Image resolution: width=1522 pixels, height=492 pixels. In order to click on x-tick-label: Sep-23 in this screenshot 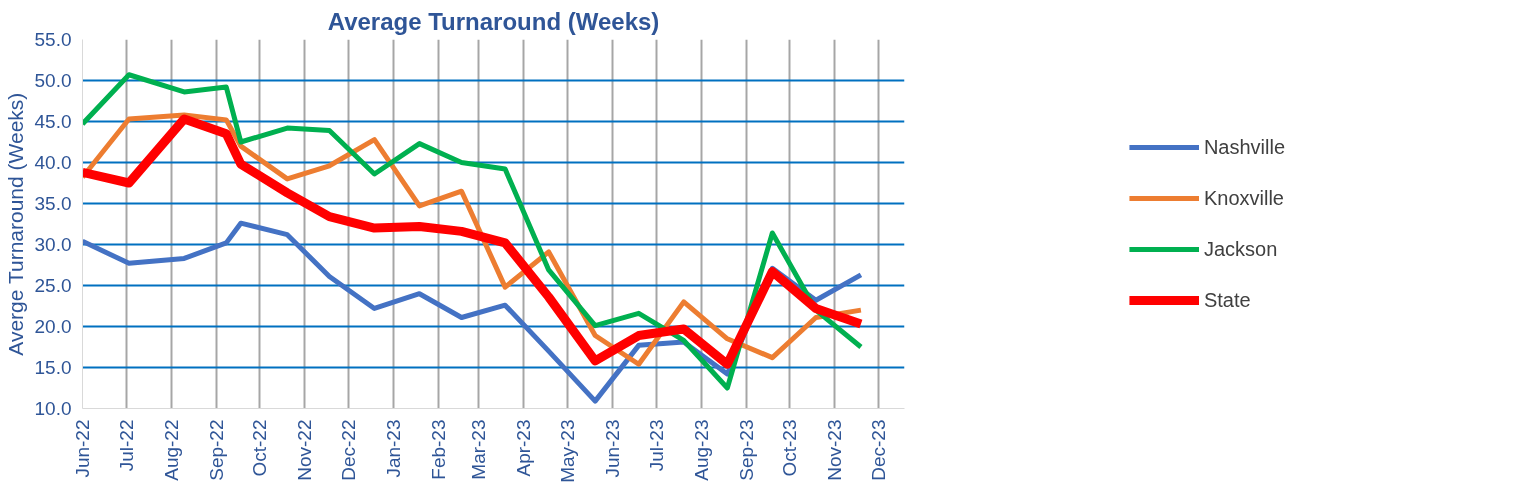, I will do `click(746, 450)`.